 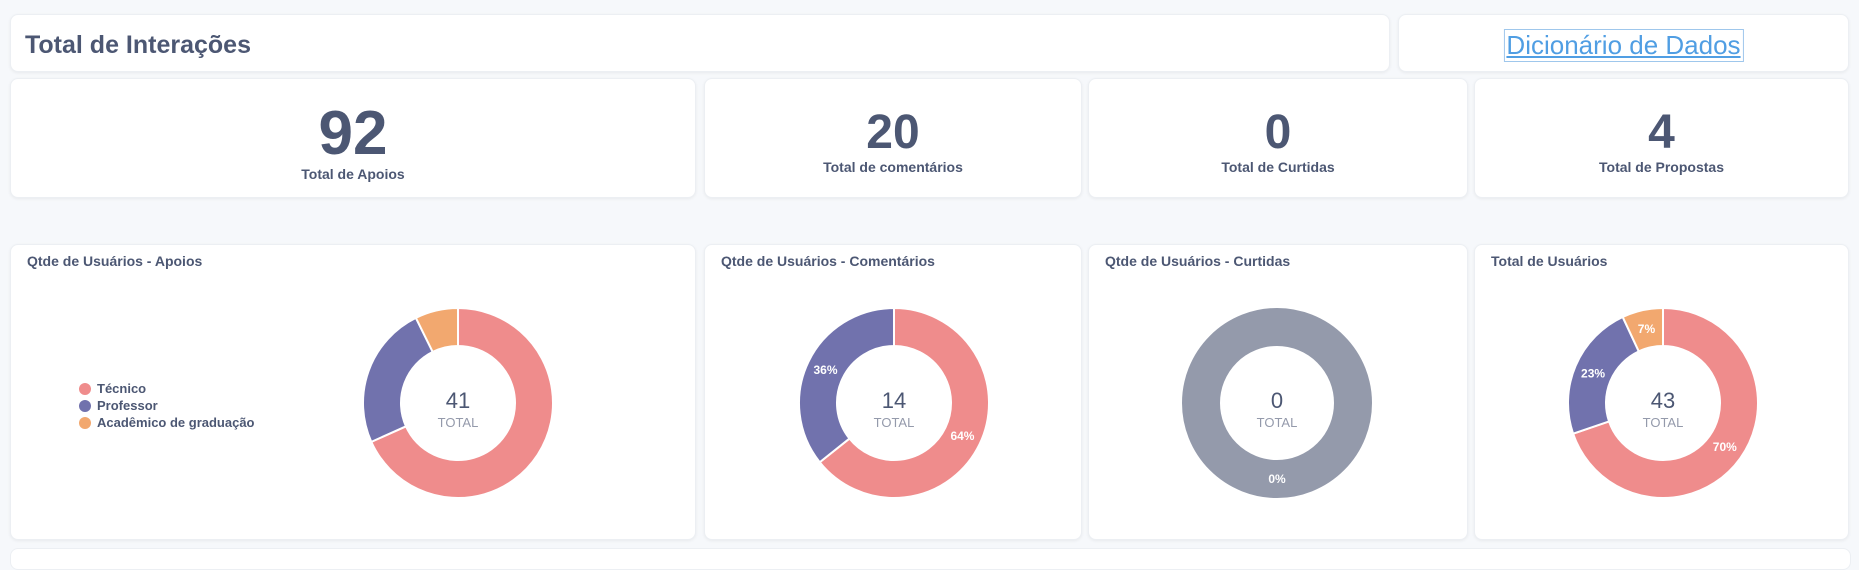 I want to click on slice-label: 7%, so click(x=1647, y=329).